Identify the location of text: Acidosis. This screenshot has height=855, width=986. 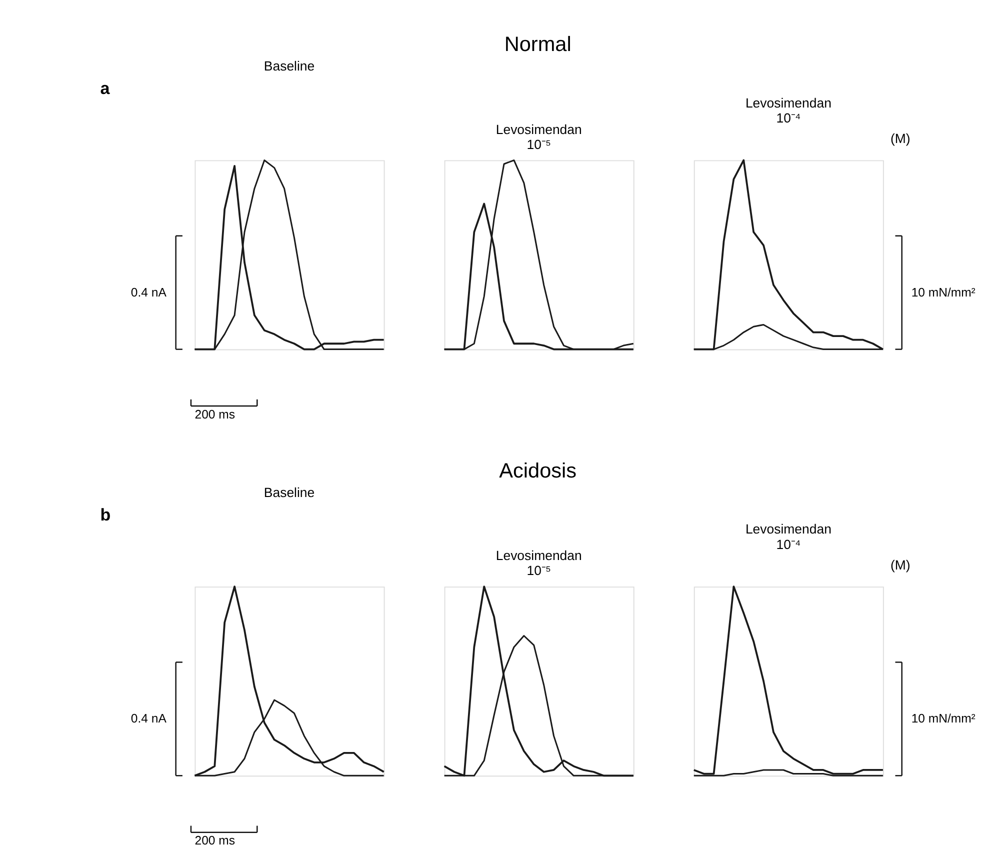
(538, 470).